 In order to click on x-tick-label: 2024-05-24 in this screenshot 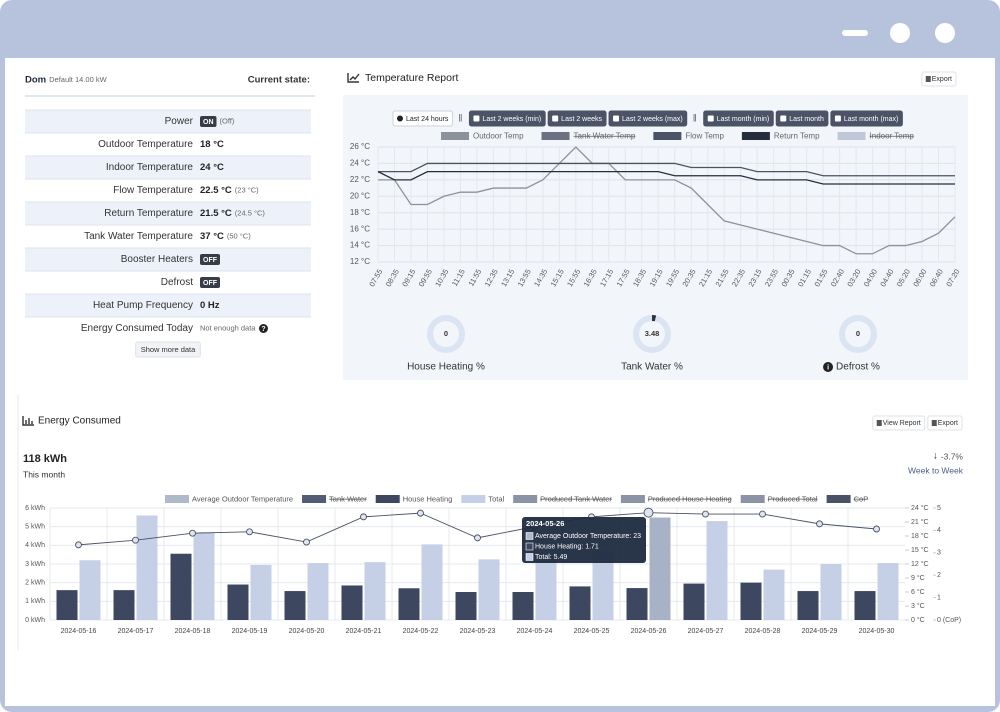, I will do `click(535, 631)`.